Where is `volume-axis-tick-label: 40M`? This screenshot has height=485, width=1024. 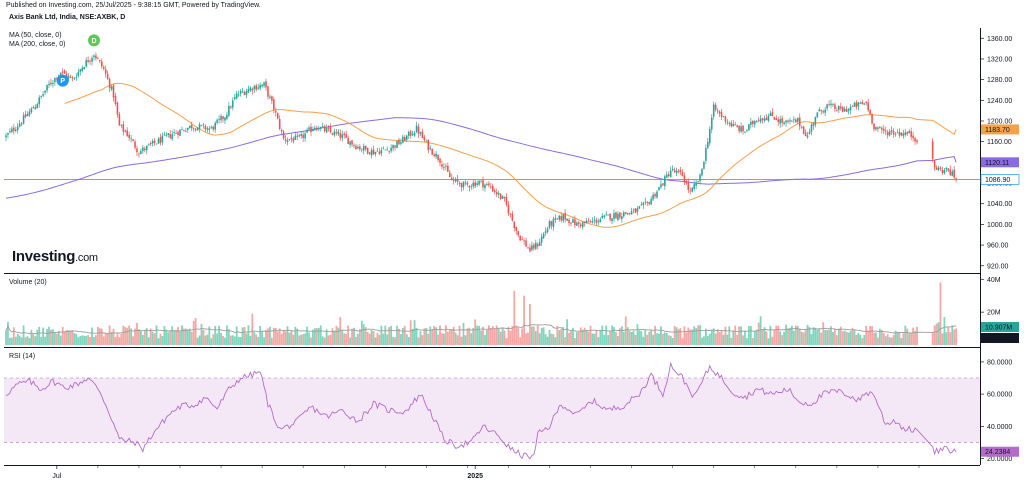
volume-axis-tick-label: 40M is located at coordinates (994, 280).